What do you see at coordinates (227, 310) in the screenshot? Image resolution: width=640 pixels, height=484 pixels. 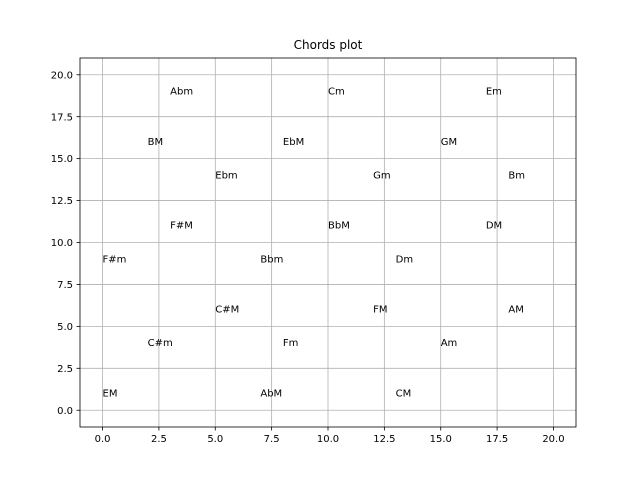 I see `chord-label: C#M` at bounding box center [227, 310].